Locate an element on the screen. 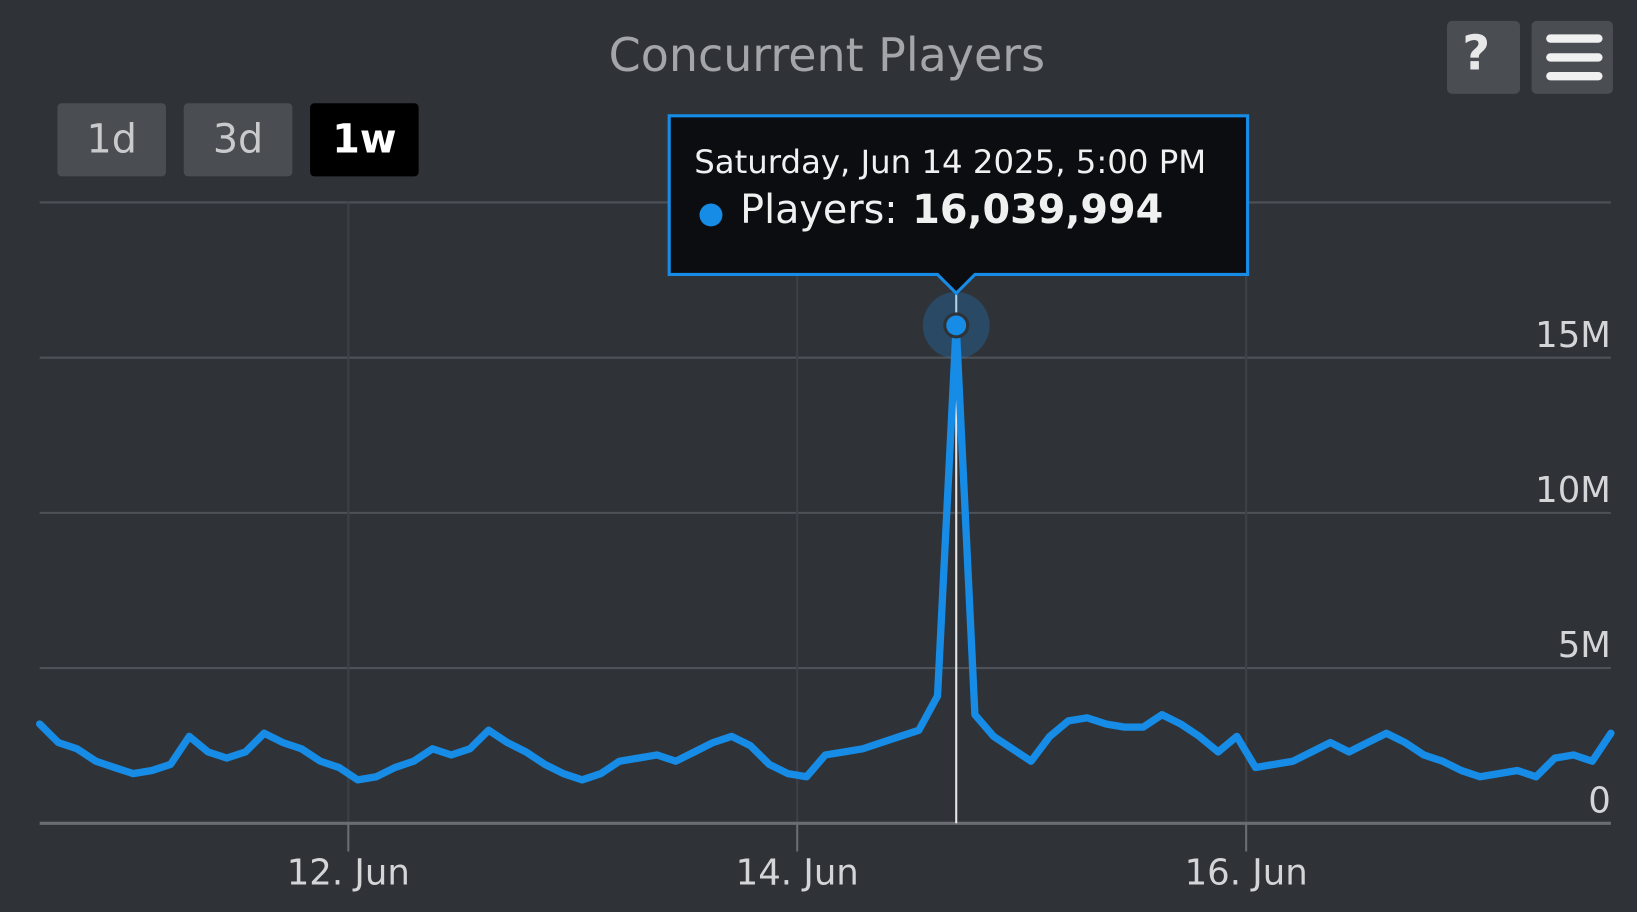  help-button-label: ? is located at coordinates (1476, 53).